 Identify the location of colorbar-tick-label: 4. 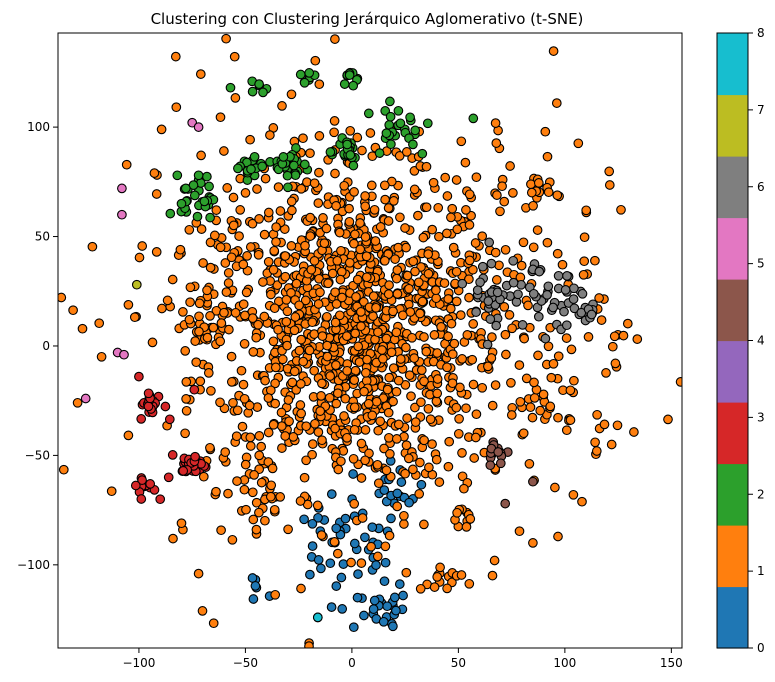
(761, 341).